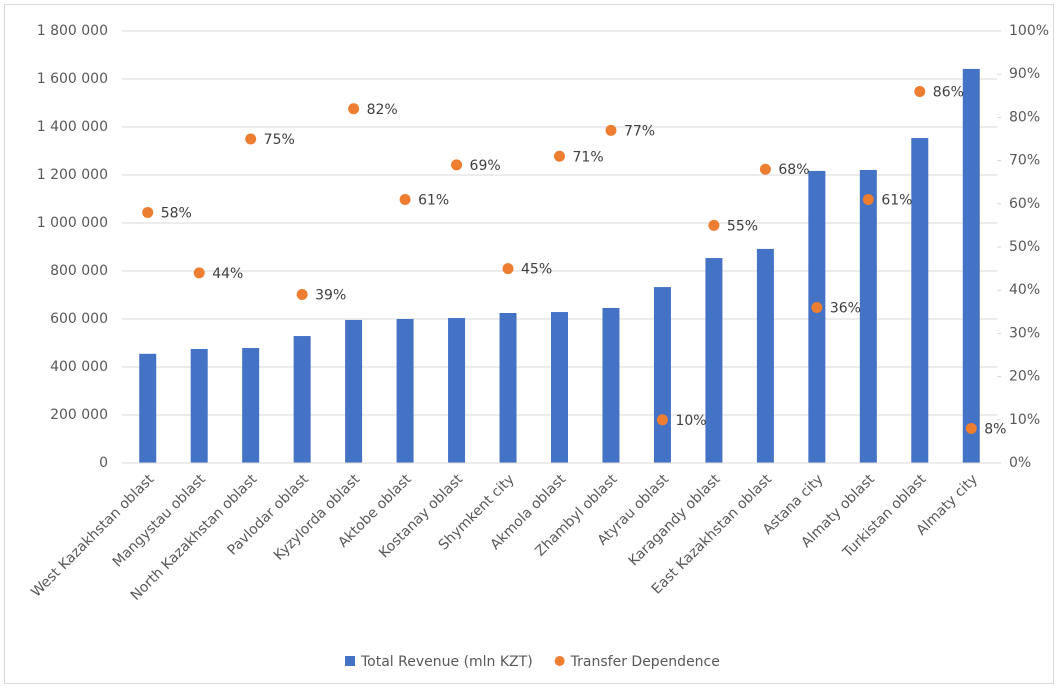 Image resolution: width=1059 pixels, height=689 pixels. I want to click on y2-tick-label: 60%, so click(1024, 204).